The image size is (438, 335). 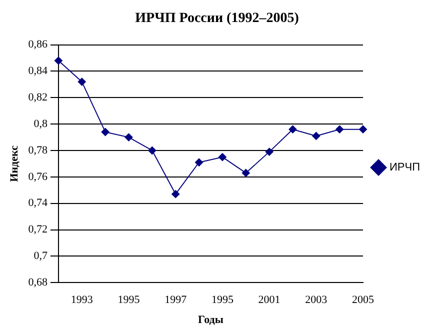 I want to click on x-axis-title: Годы, so click(x=211, y=320).